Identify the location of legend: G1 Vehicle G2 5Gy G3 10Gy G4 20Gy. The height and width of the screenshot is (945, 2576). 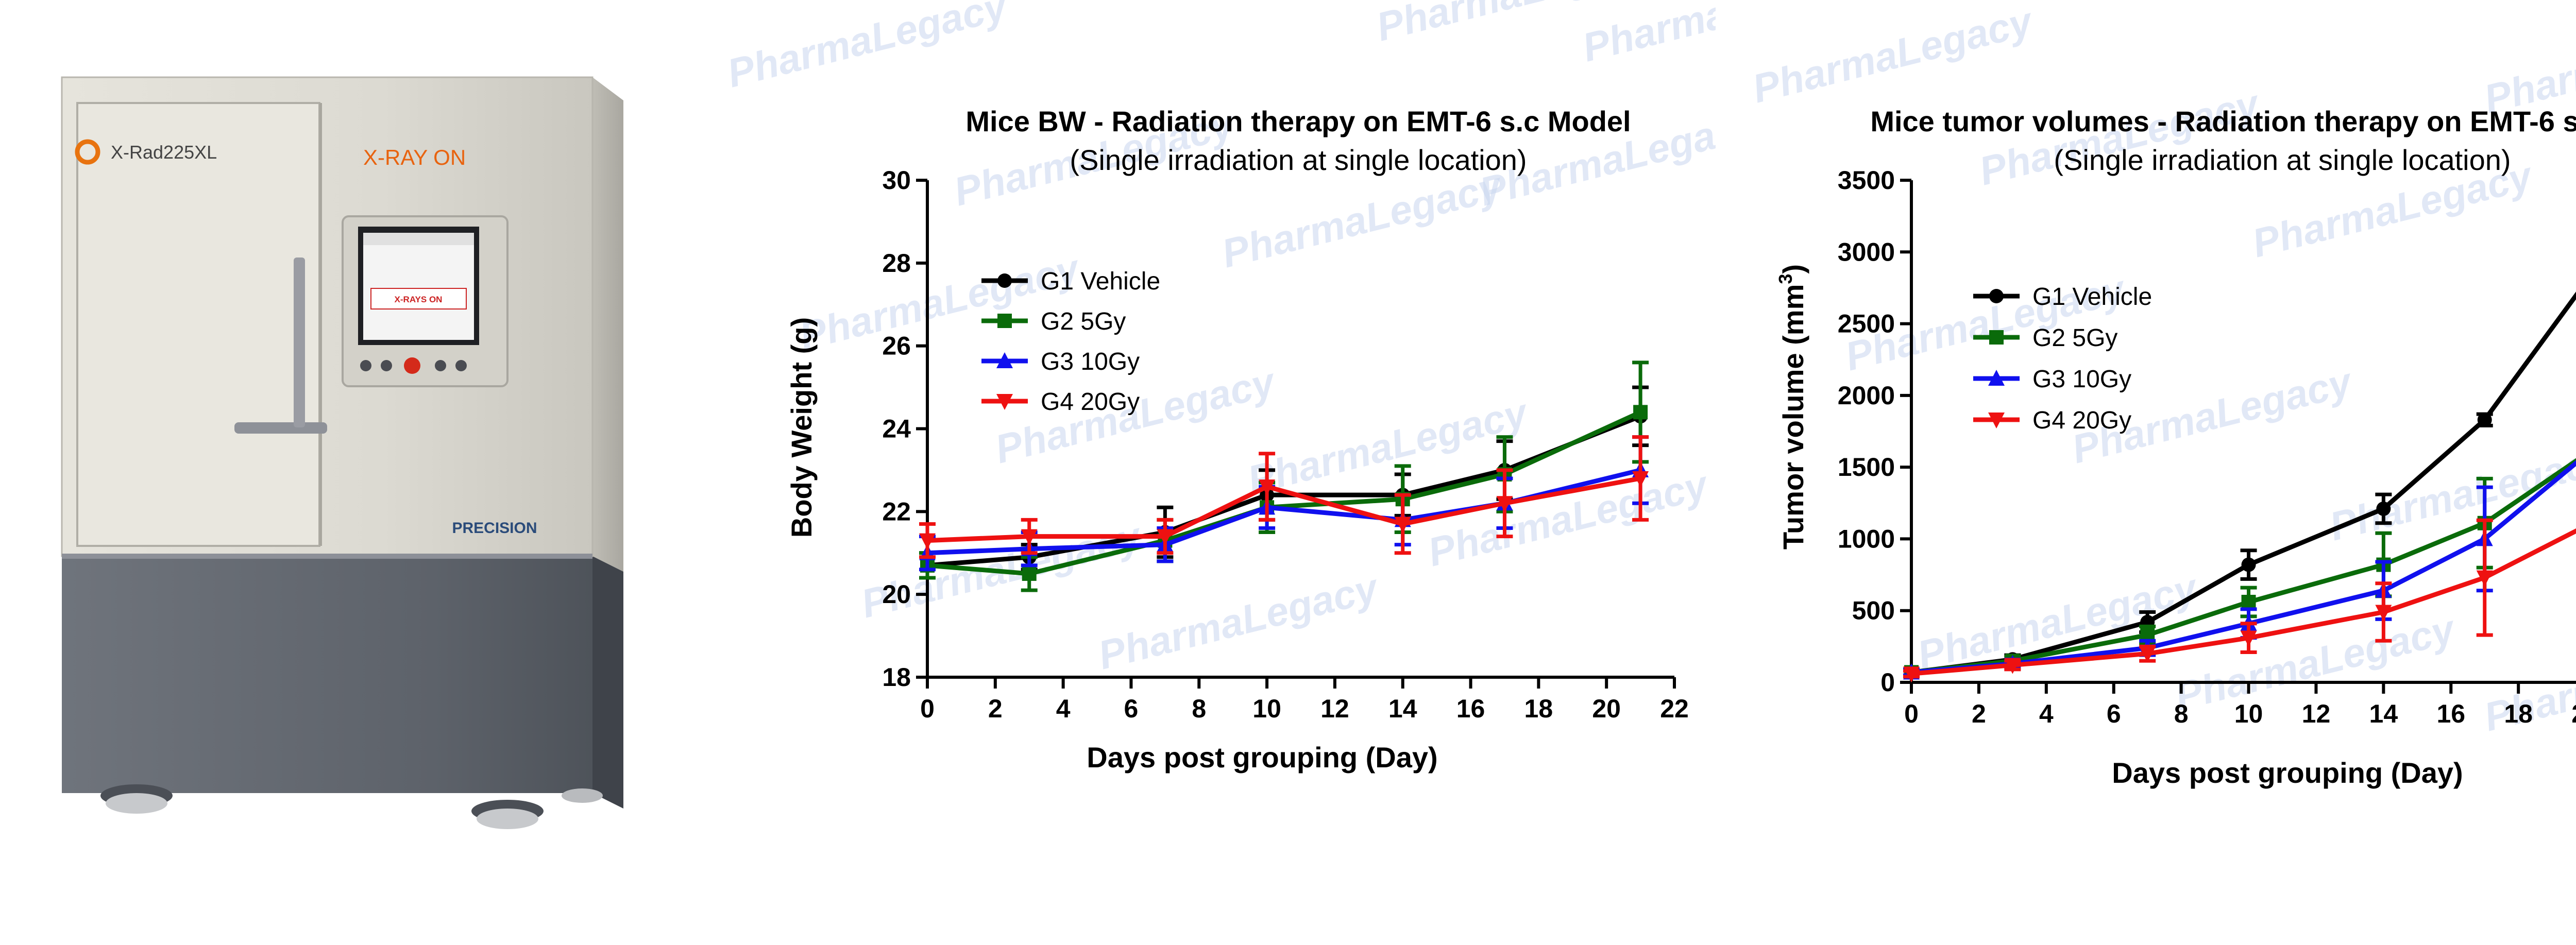
(2062, 358).